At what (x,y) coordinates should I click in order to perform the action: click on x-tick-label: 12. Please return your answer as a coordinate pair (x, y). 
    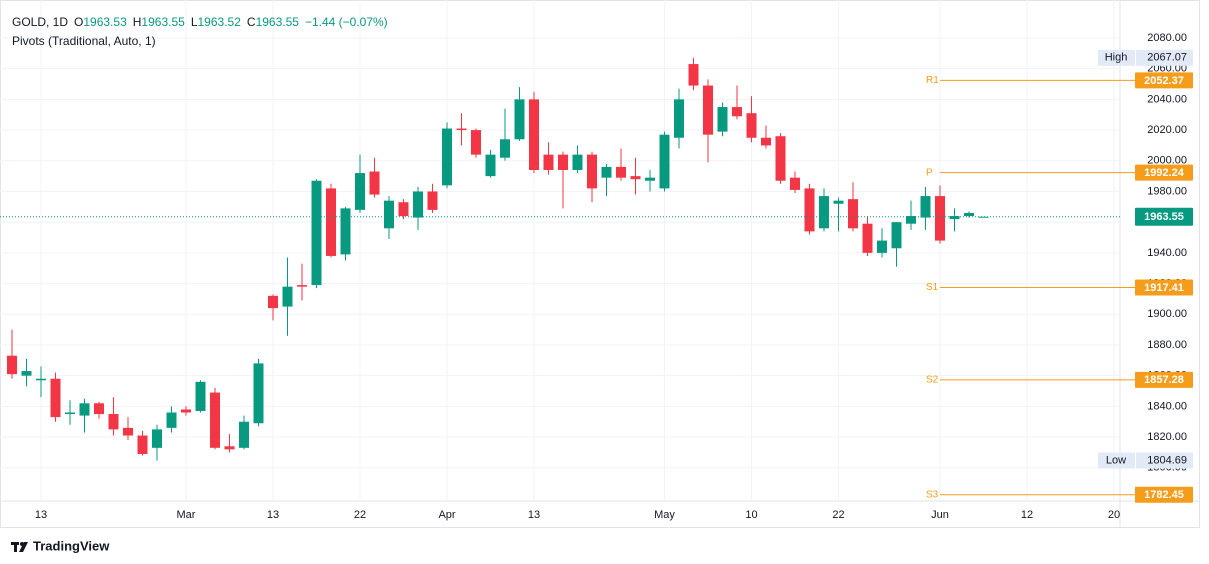
    Looking at the image, I should click on (1027, 515).